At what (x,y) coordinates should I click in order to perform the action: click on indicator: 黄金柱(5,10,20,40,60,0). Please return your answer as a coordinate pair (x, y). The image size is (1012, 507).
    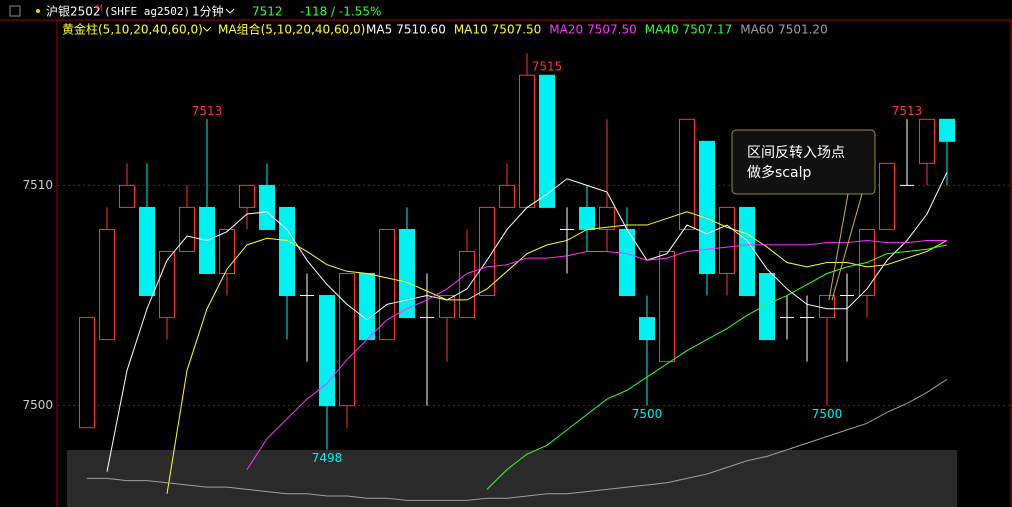
    Looking at the image, I should click on (132, 29).